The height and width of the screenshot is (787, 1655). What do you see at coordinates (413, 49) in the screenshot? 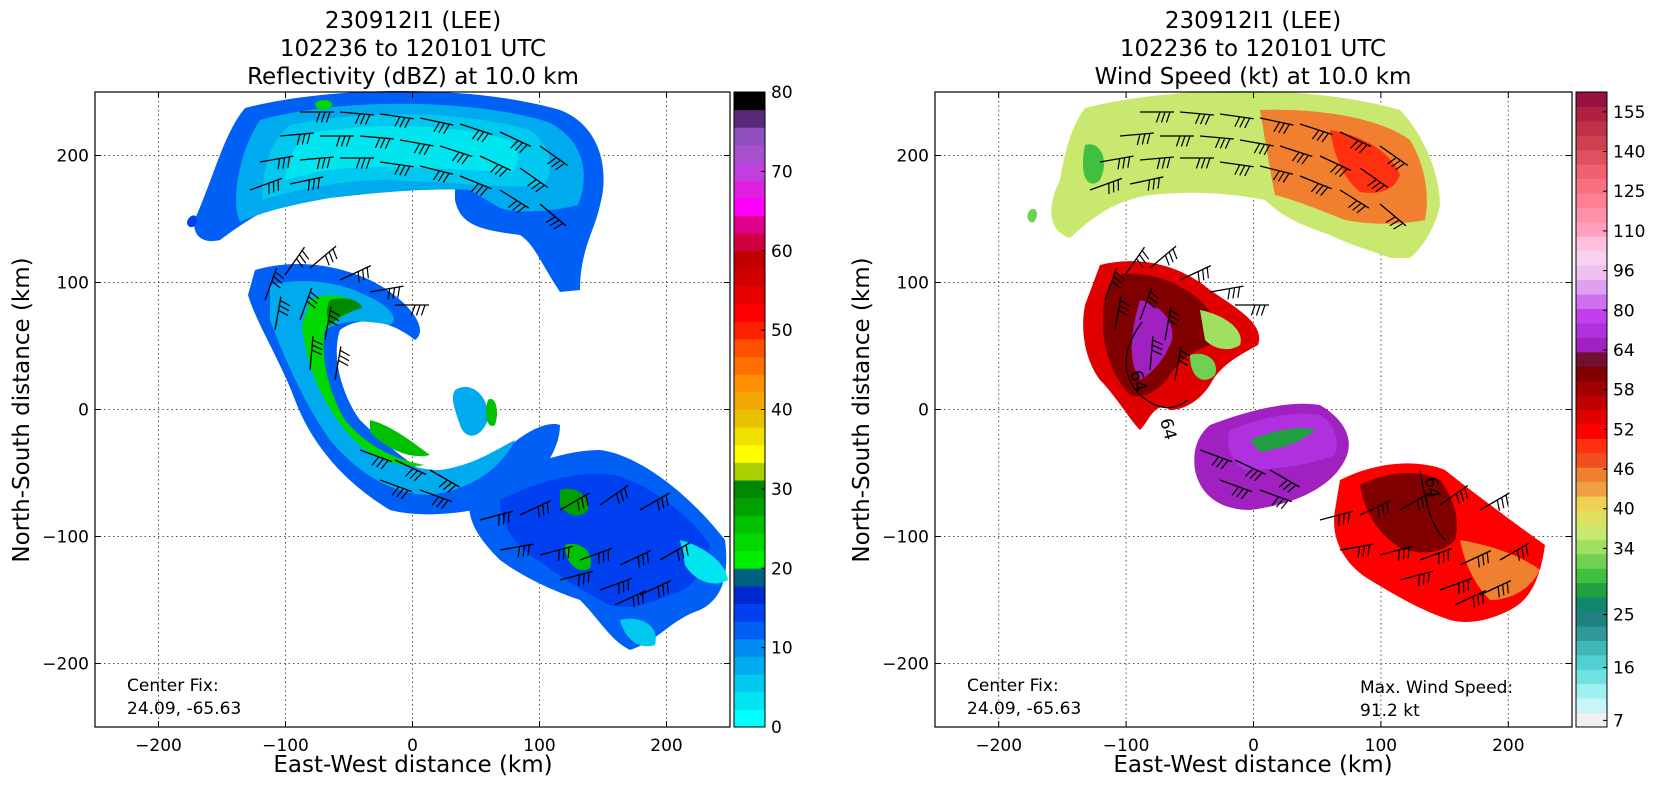
I see `reflectivity-title-line-2: 102236 to 120101 UTC` at bounding box center [413, 49].